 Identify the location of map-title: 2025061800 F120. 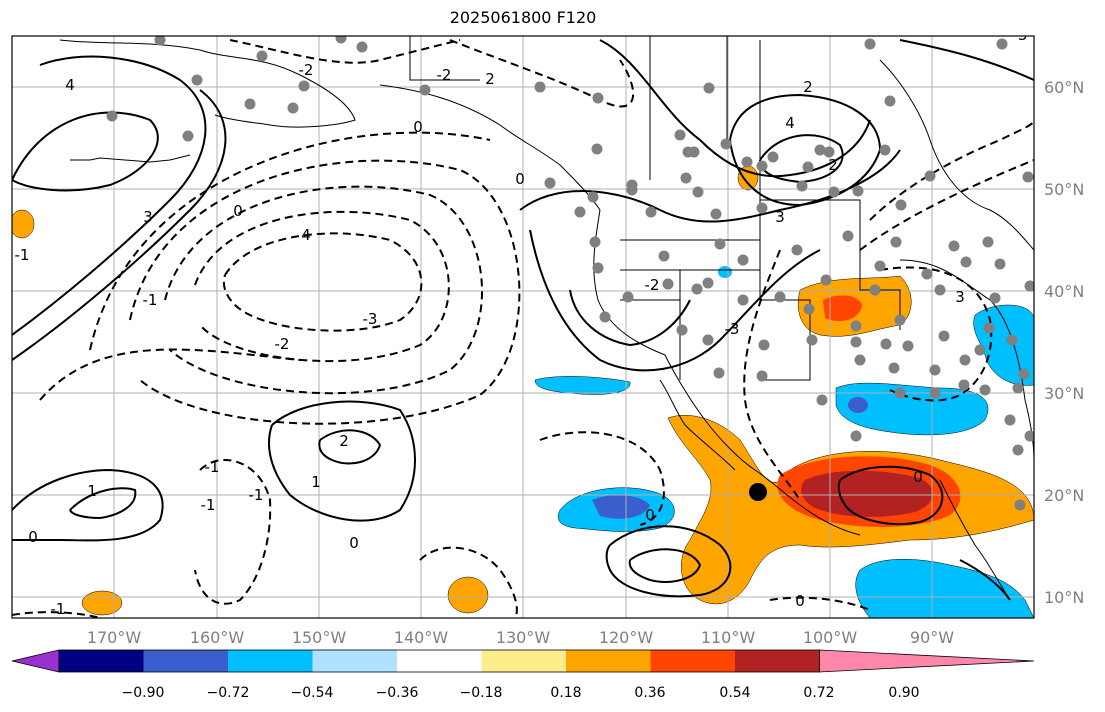
(523, 17).